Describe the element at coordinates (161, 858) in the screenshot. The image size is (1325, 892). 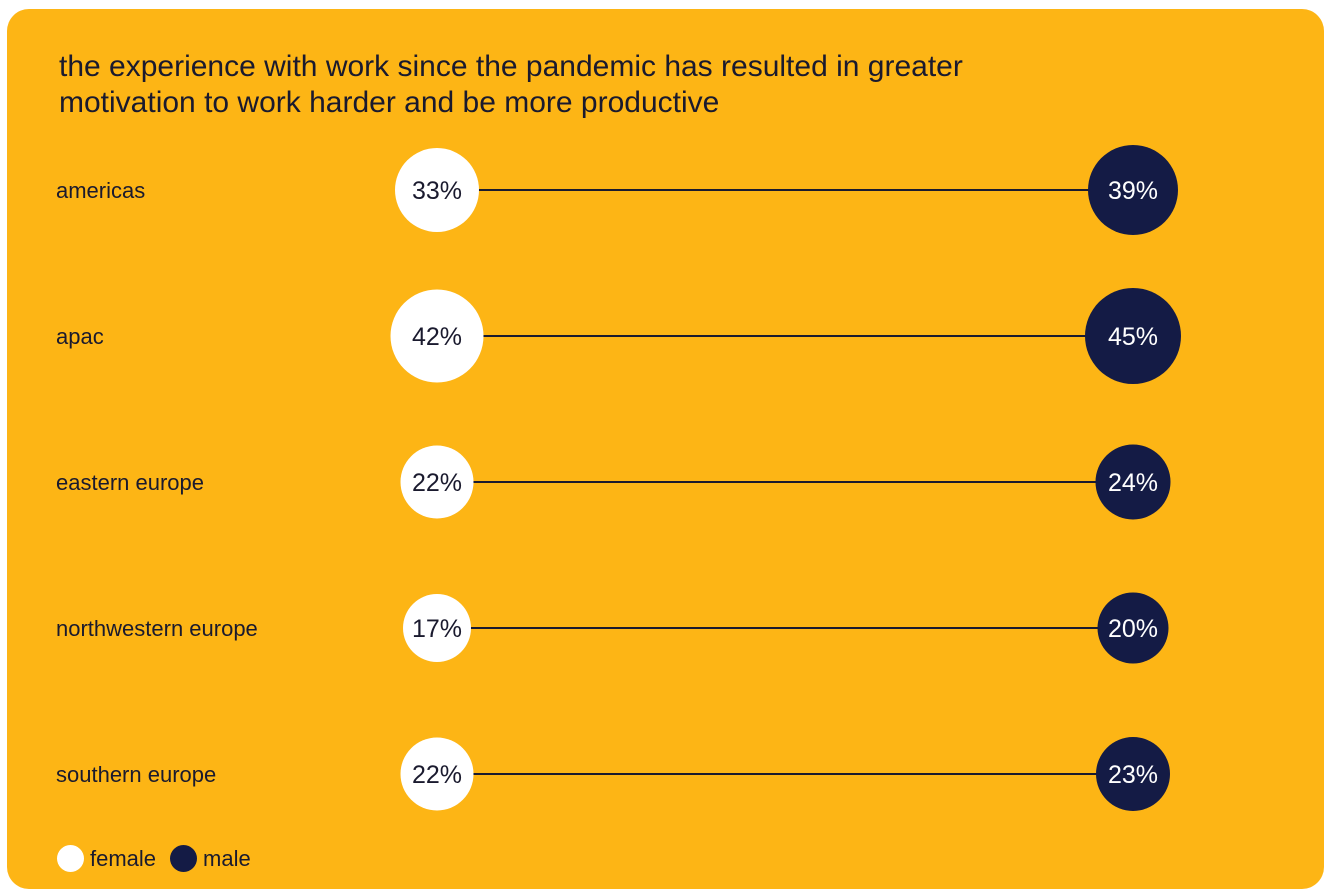
I see `legend: female male` at that location.